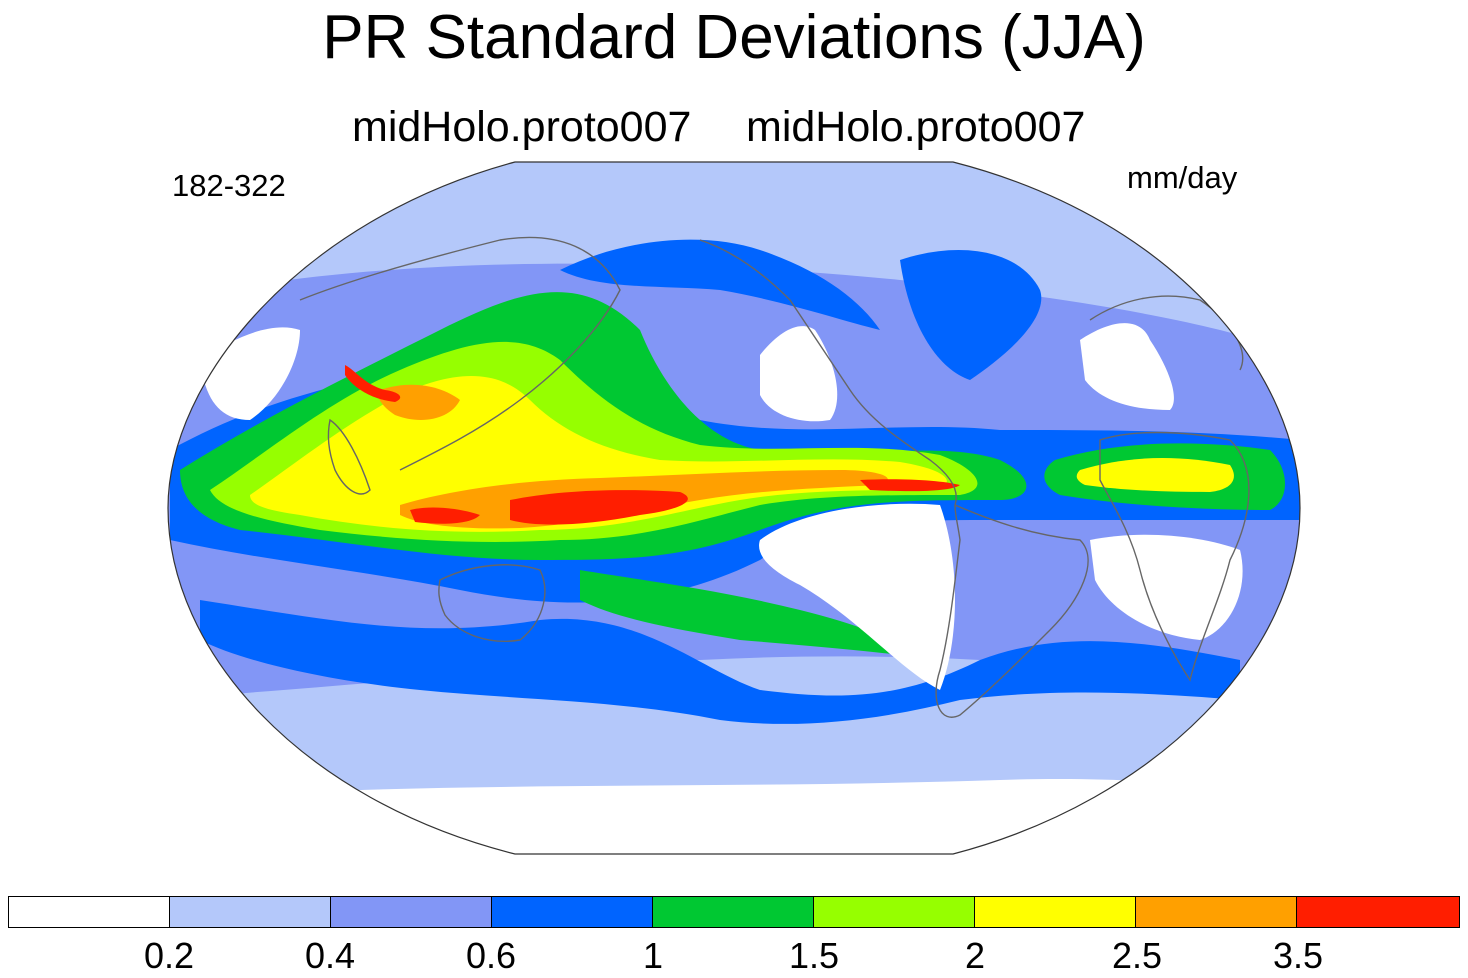 The image size is (1468, 978). I want to click on subtitle-case-right: midHolo.proto007, so click(916, 127).